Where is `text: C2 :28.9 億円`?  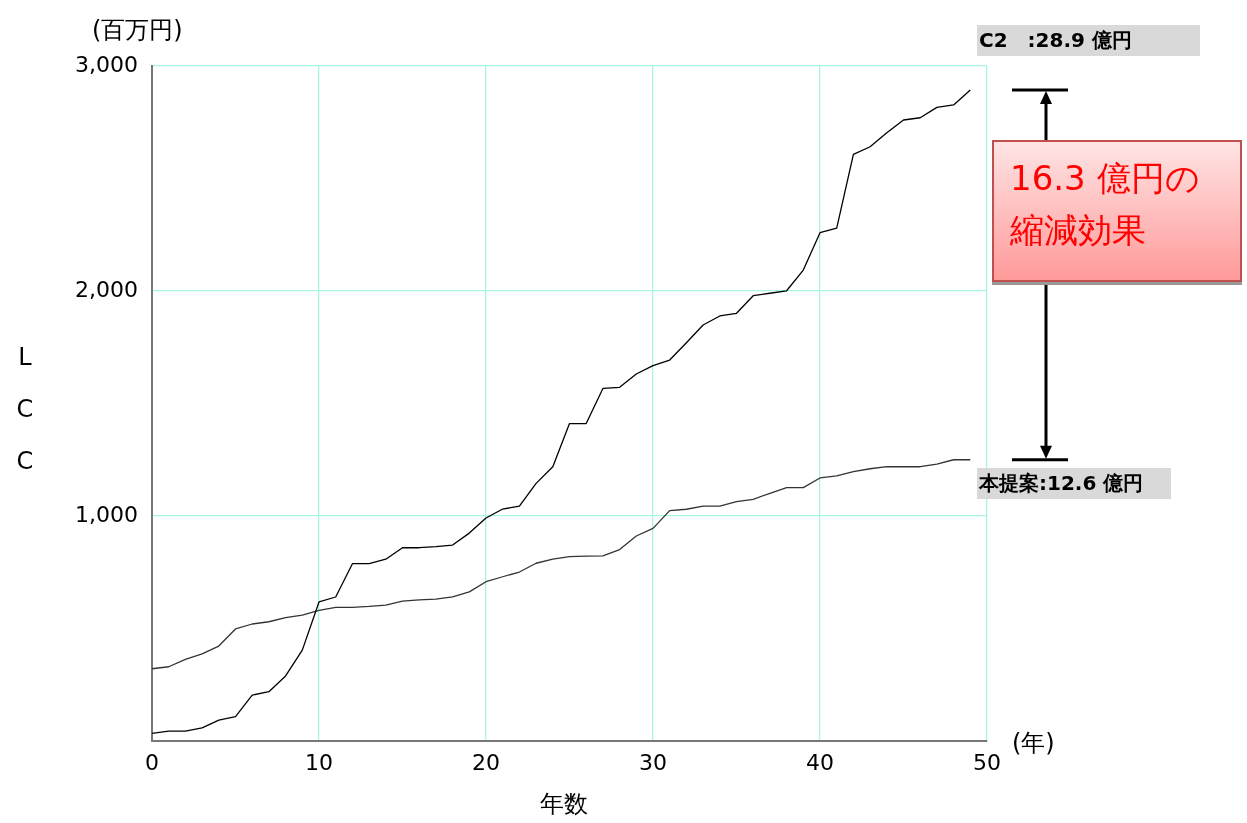
text: C2 :28.9 億円 is located at coordinates (1088, 40).